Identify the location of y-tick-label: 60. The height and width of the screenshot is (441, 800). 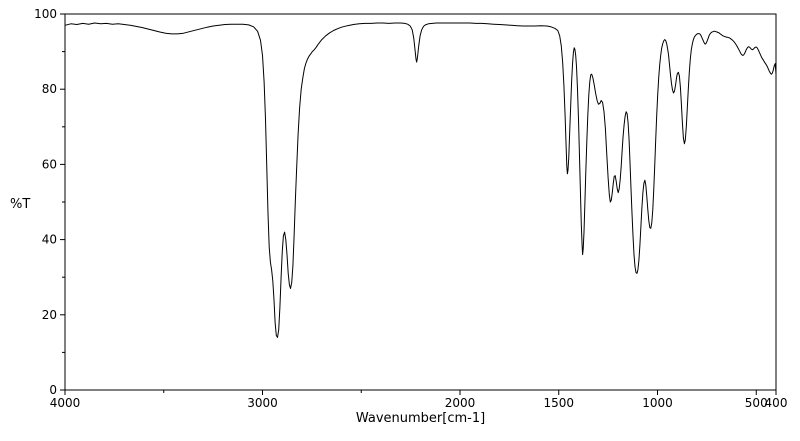
(49, 164).